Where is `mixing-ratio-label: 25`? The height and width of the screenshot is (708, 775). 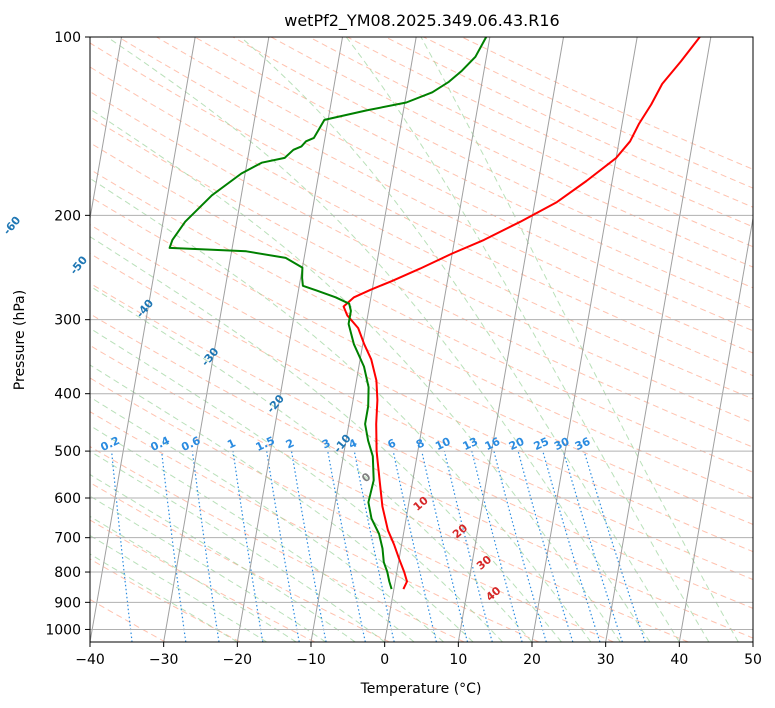
mixing-ratio-label: 25 is located at coordinates (541, 444).